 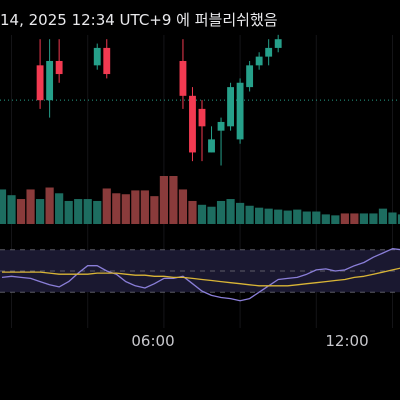 I want to click on rsi-pane, so click(x=200, y=275).